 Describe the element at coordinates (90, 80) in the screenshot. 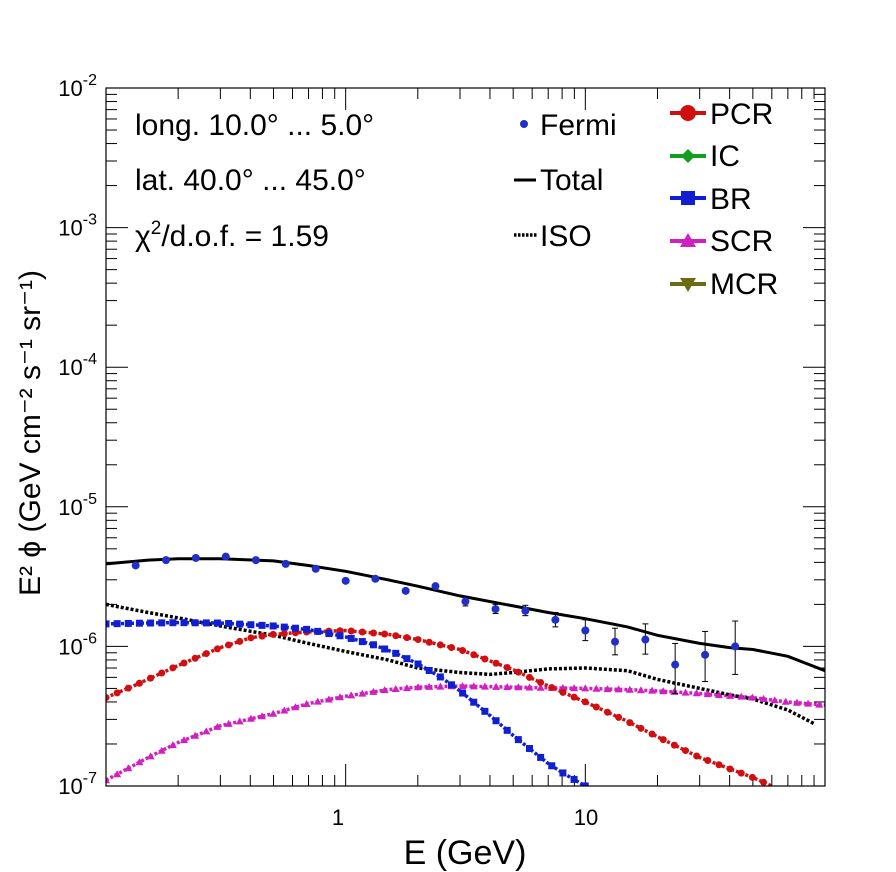

I see `y-tick-exponent: -2` at that location.